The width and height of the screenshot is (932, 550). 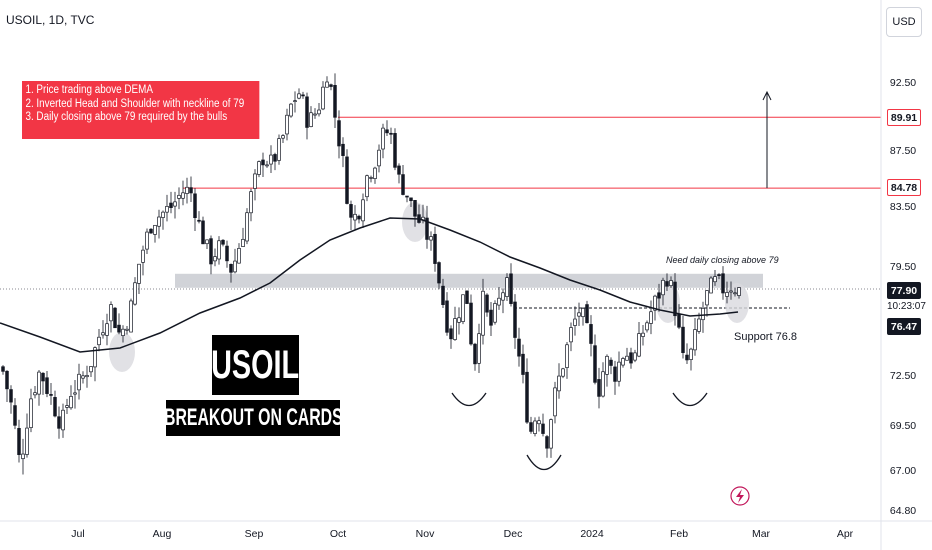 I want to click on highlight-circle, so click(x=737, y=303).